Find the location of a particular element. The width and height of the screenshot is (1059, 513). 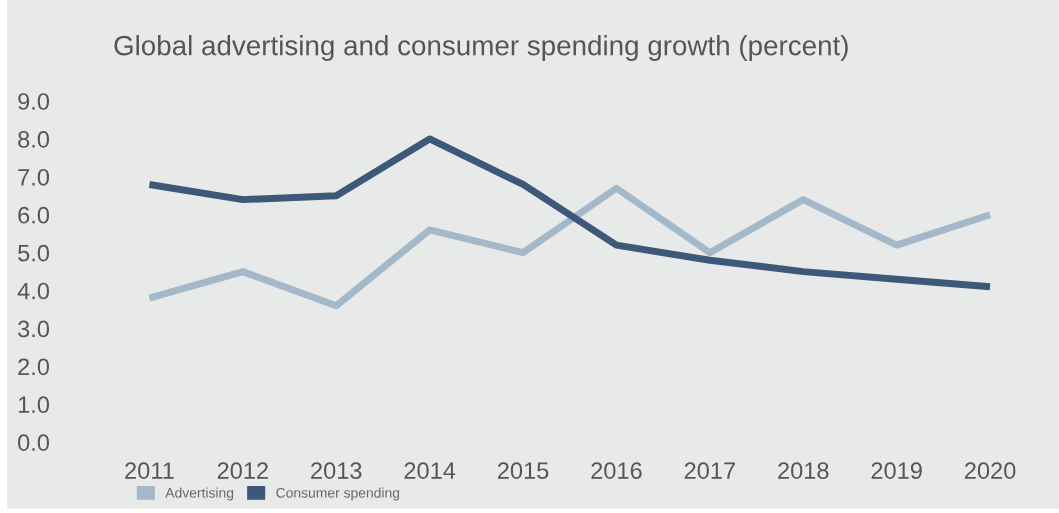

y-tick-label: 6.0 is located at coordinates (34, 215).